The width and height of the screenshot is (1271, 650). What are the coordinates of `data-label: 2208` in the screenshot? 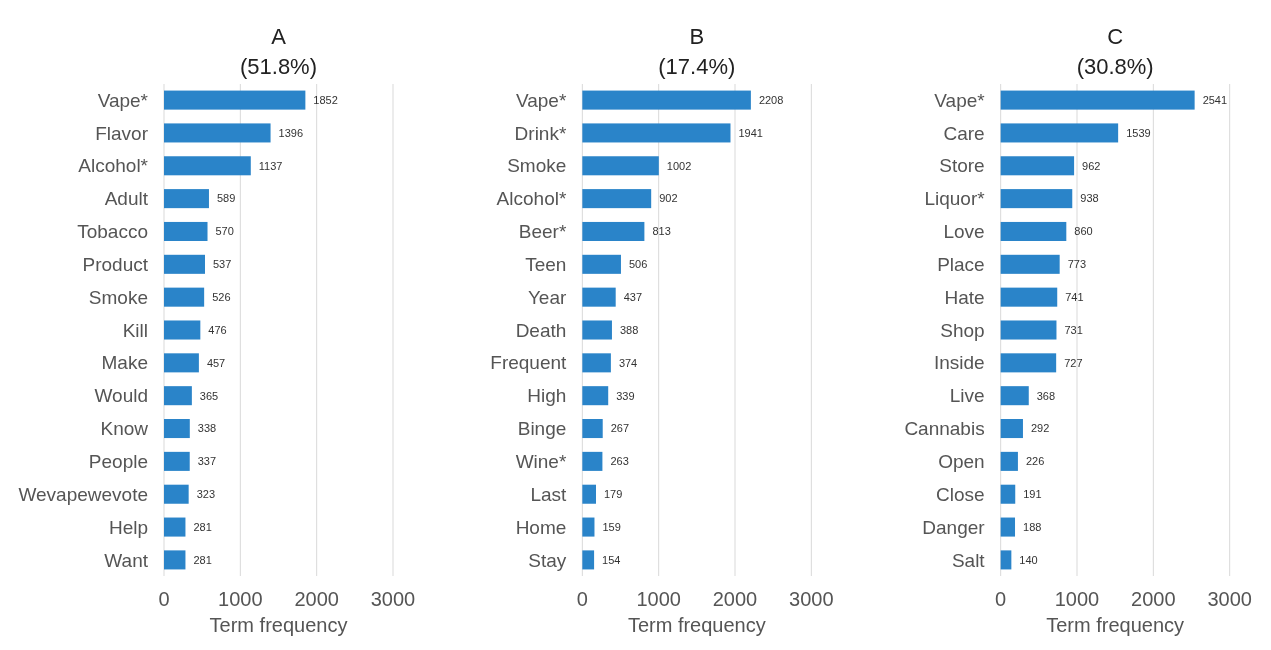 It's located at (771, 99).